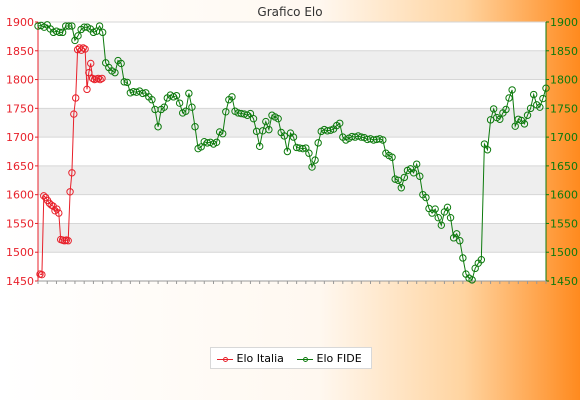 The image size is (580, 400). What do you see at coordinates (20, 281) in the screenshot?
I see `y-tick-label-left: 1450` at bounding box center [20, 281].